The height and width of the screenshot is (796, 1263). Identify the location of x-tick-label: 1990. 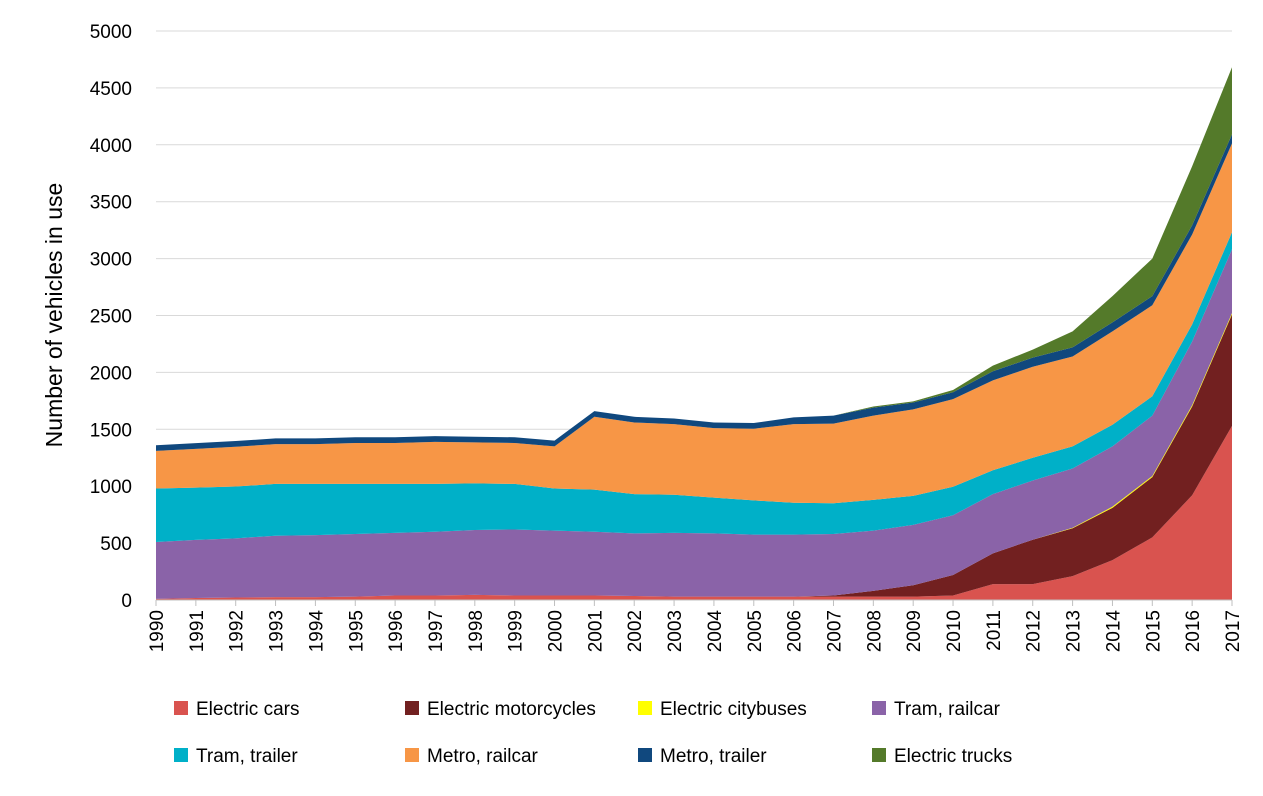
(157, 631).